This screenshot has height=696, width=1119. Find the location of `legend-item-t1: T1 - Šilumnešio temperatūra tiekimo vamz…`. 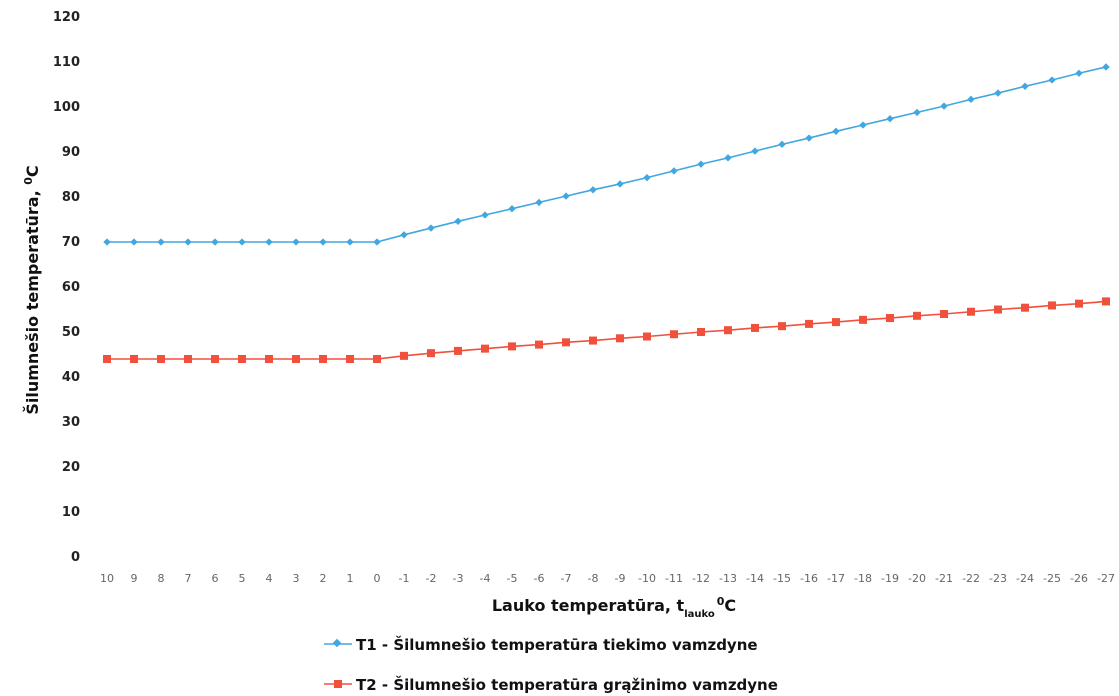

legend-item-t1: T1 - Šilumnešio temperatūra tiekimo vamz… is located at coordinates (541, 644).